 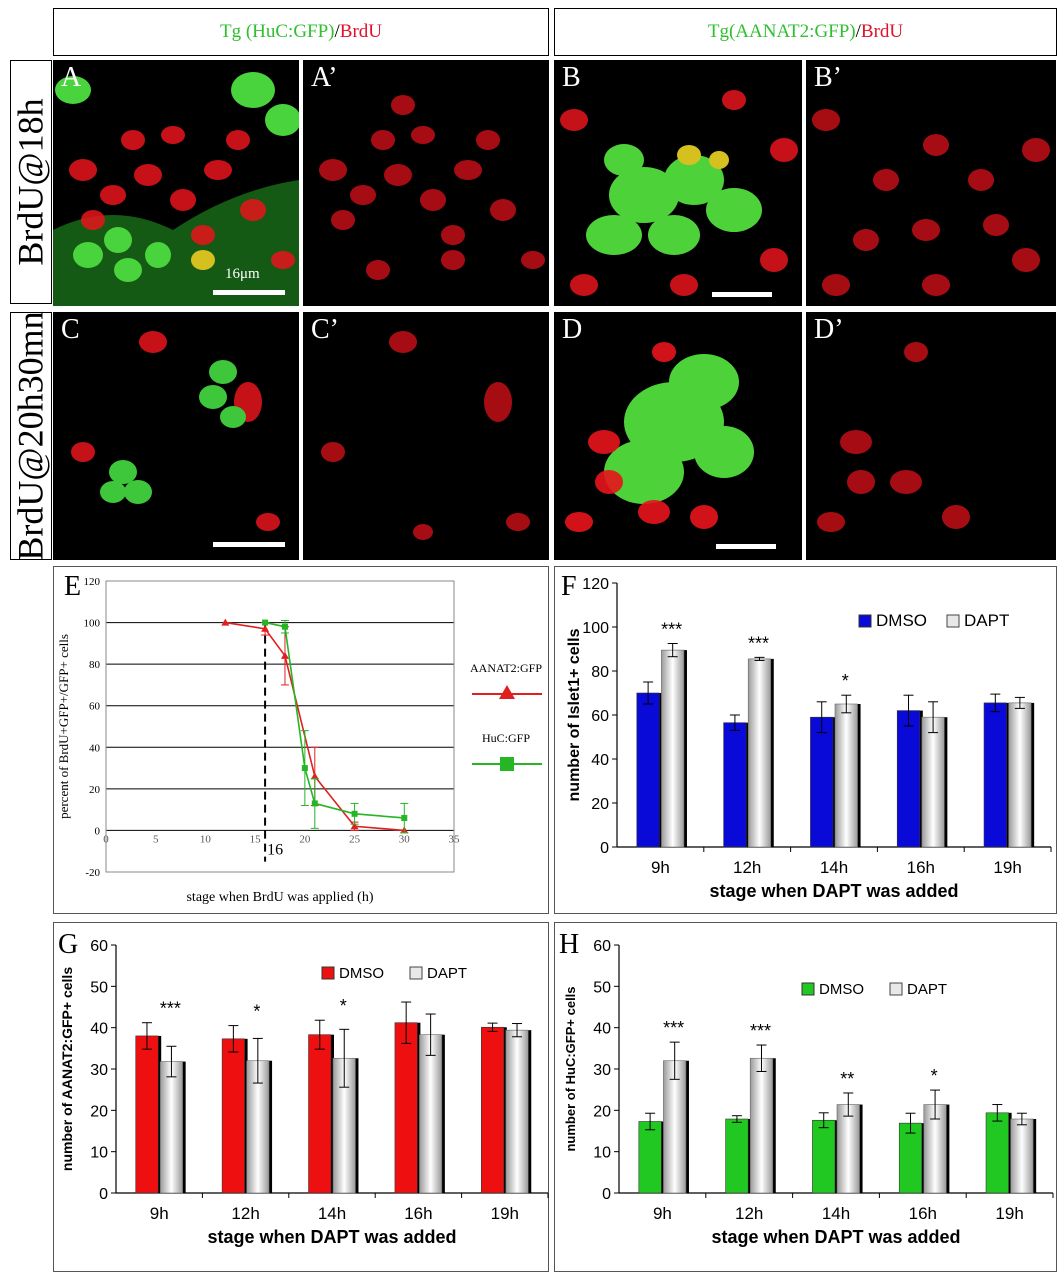 What do you see at coordinates (865, 621) in the screenshot?
I see `chart-F-legend-swatch` at bounding box center [865, 621].